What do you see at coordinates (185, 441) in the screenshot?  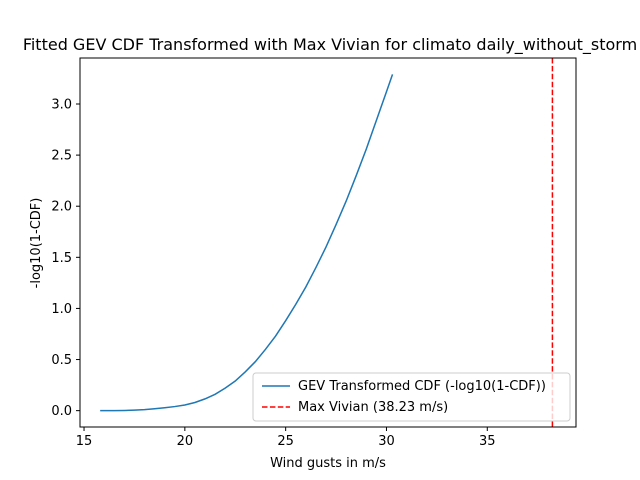 I see `x-tick-label: 20` at bounding box center [185, 441].